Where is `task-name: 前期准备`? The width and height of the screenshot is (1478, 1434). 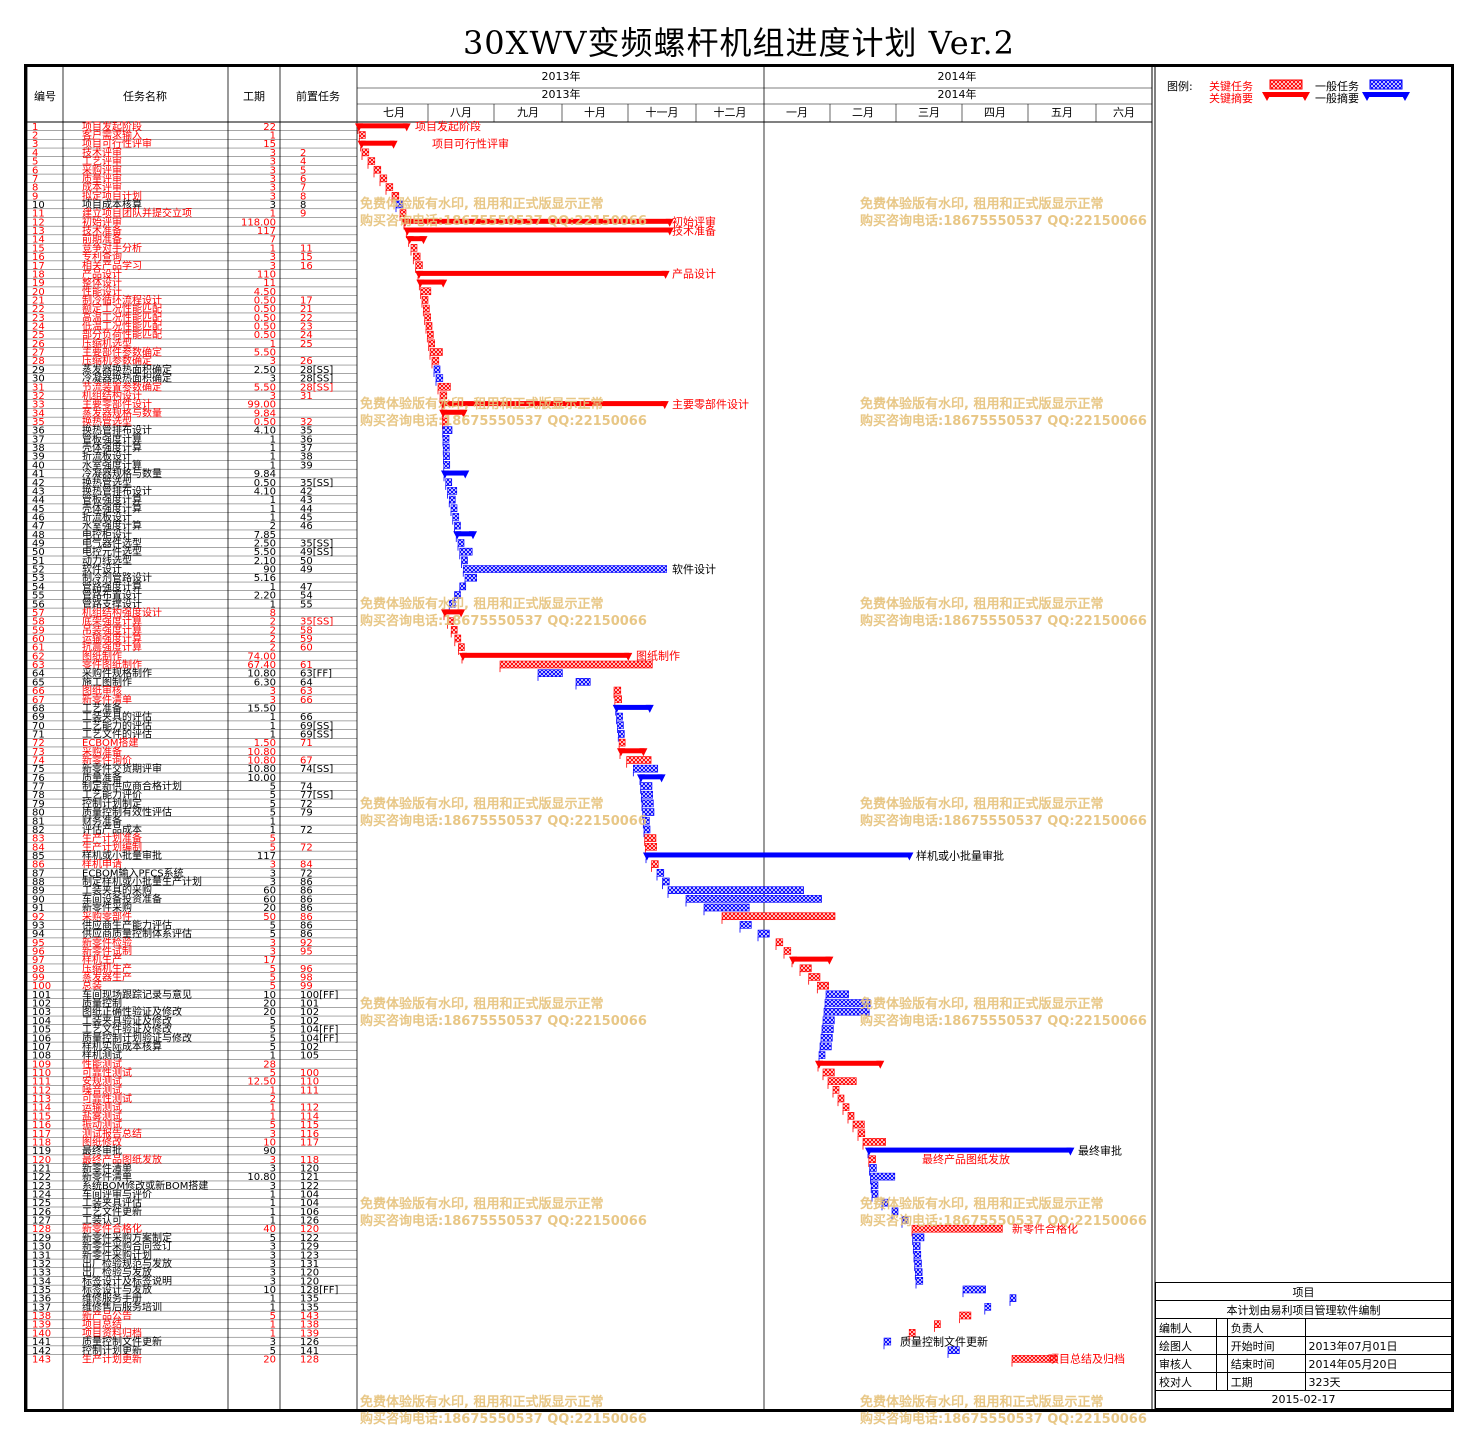 task-name: 前期准备 is located at coordinates (102, 239).